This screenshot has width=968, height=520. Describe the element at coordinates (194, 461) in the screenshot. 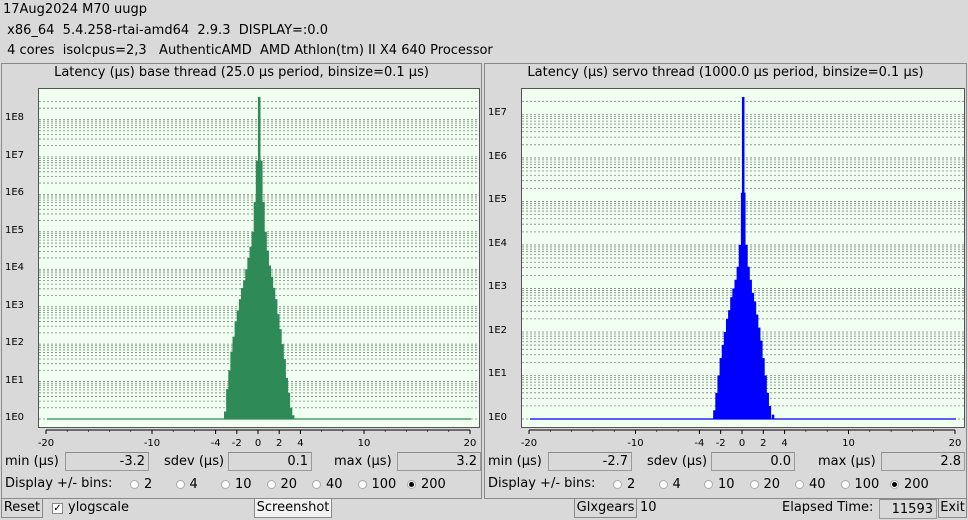

I see `sdev-label: sdev (µs)` at that location.